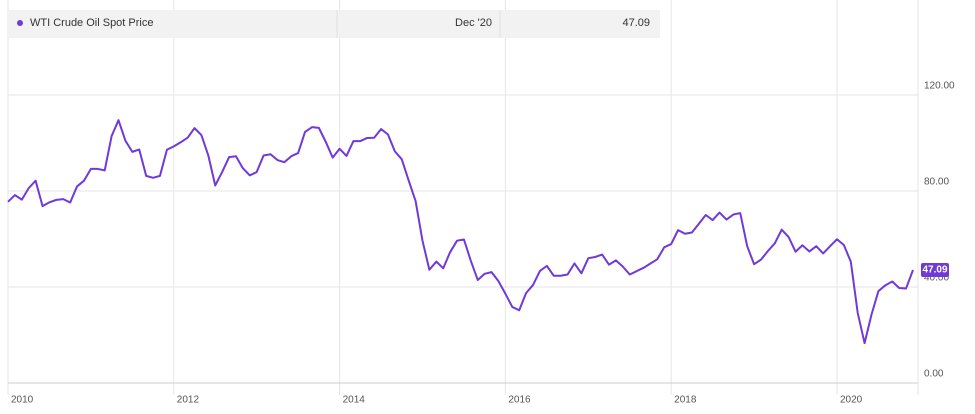 The image size is (975, 414). What do you see at coordinates (851, 400) in the screenshot?
I see `x-tick-label: 2020` at bounding box center [851, 400].